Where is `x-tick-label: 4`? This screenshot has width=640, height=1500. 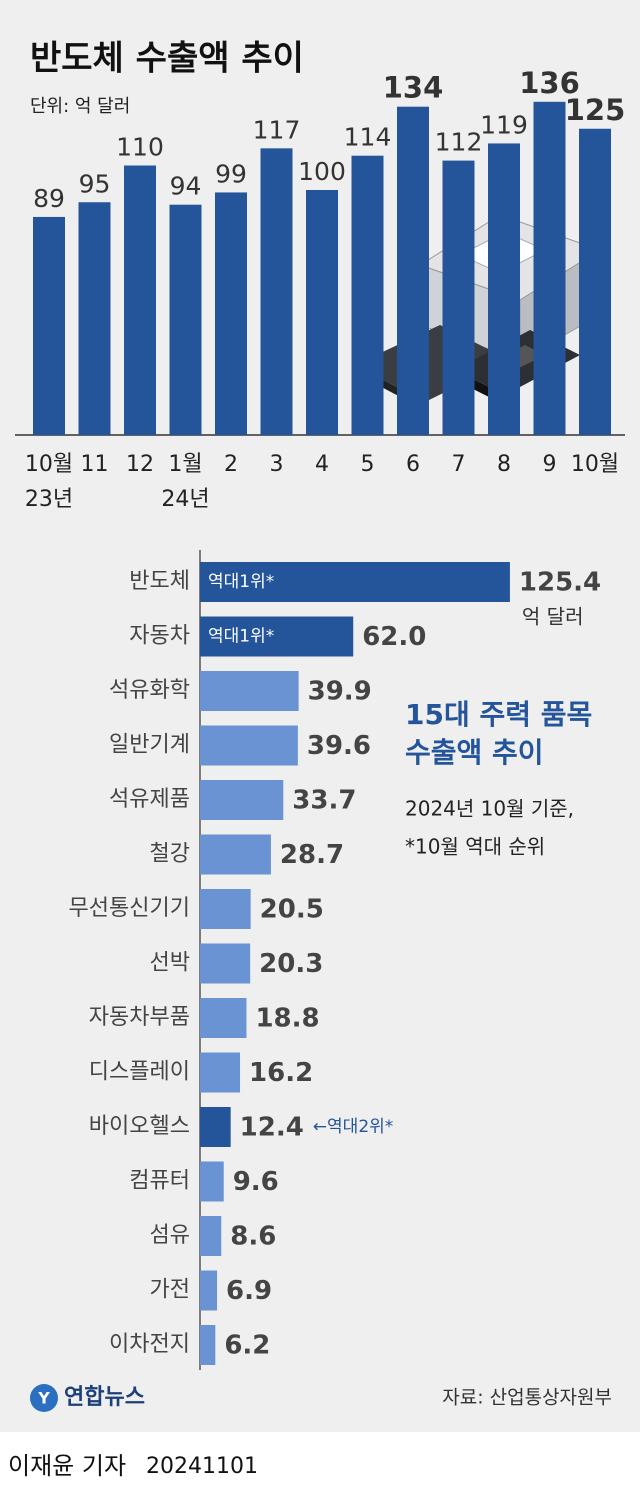 x-tick-label: 4 is located at coordinates (322, 464).